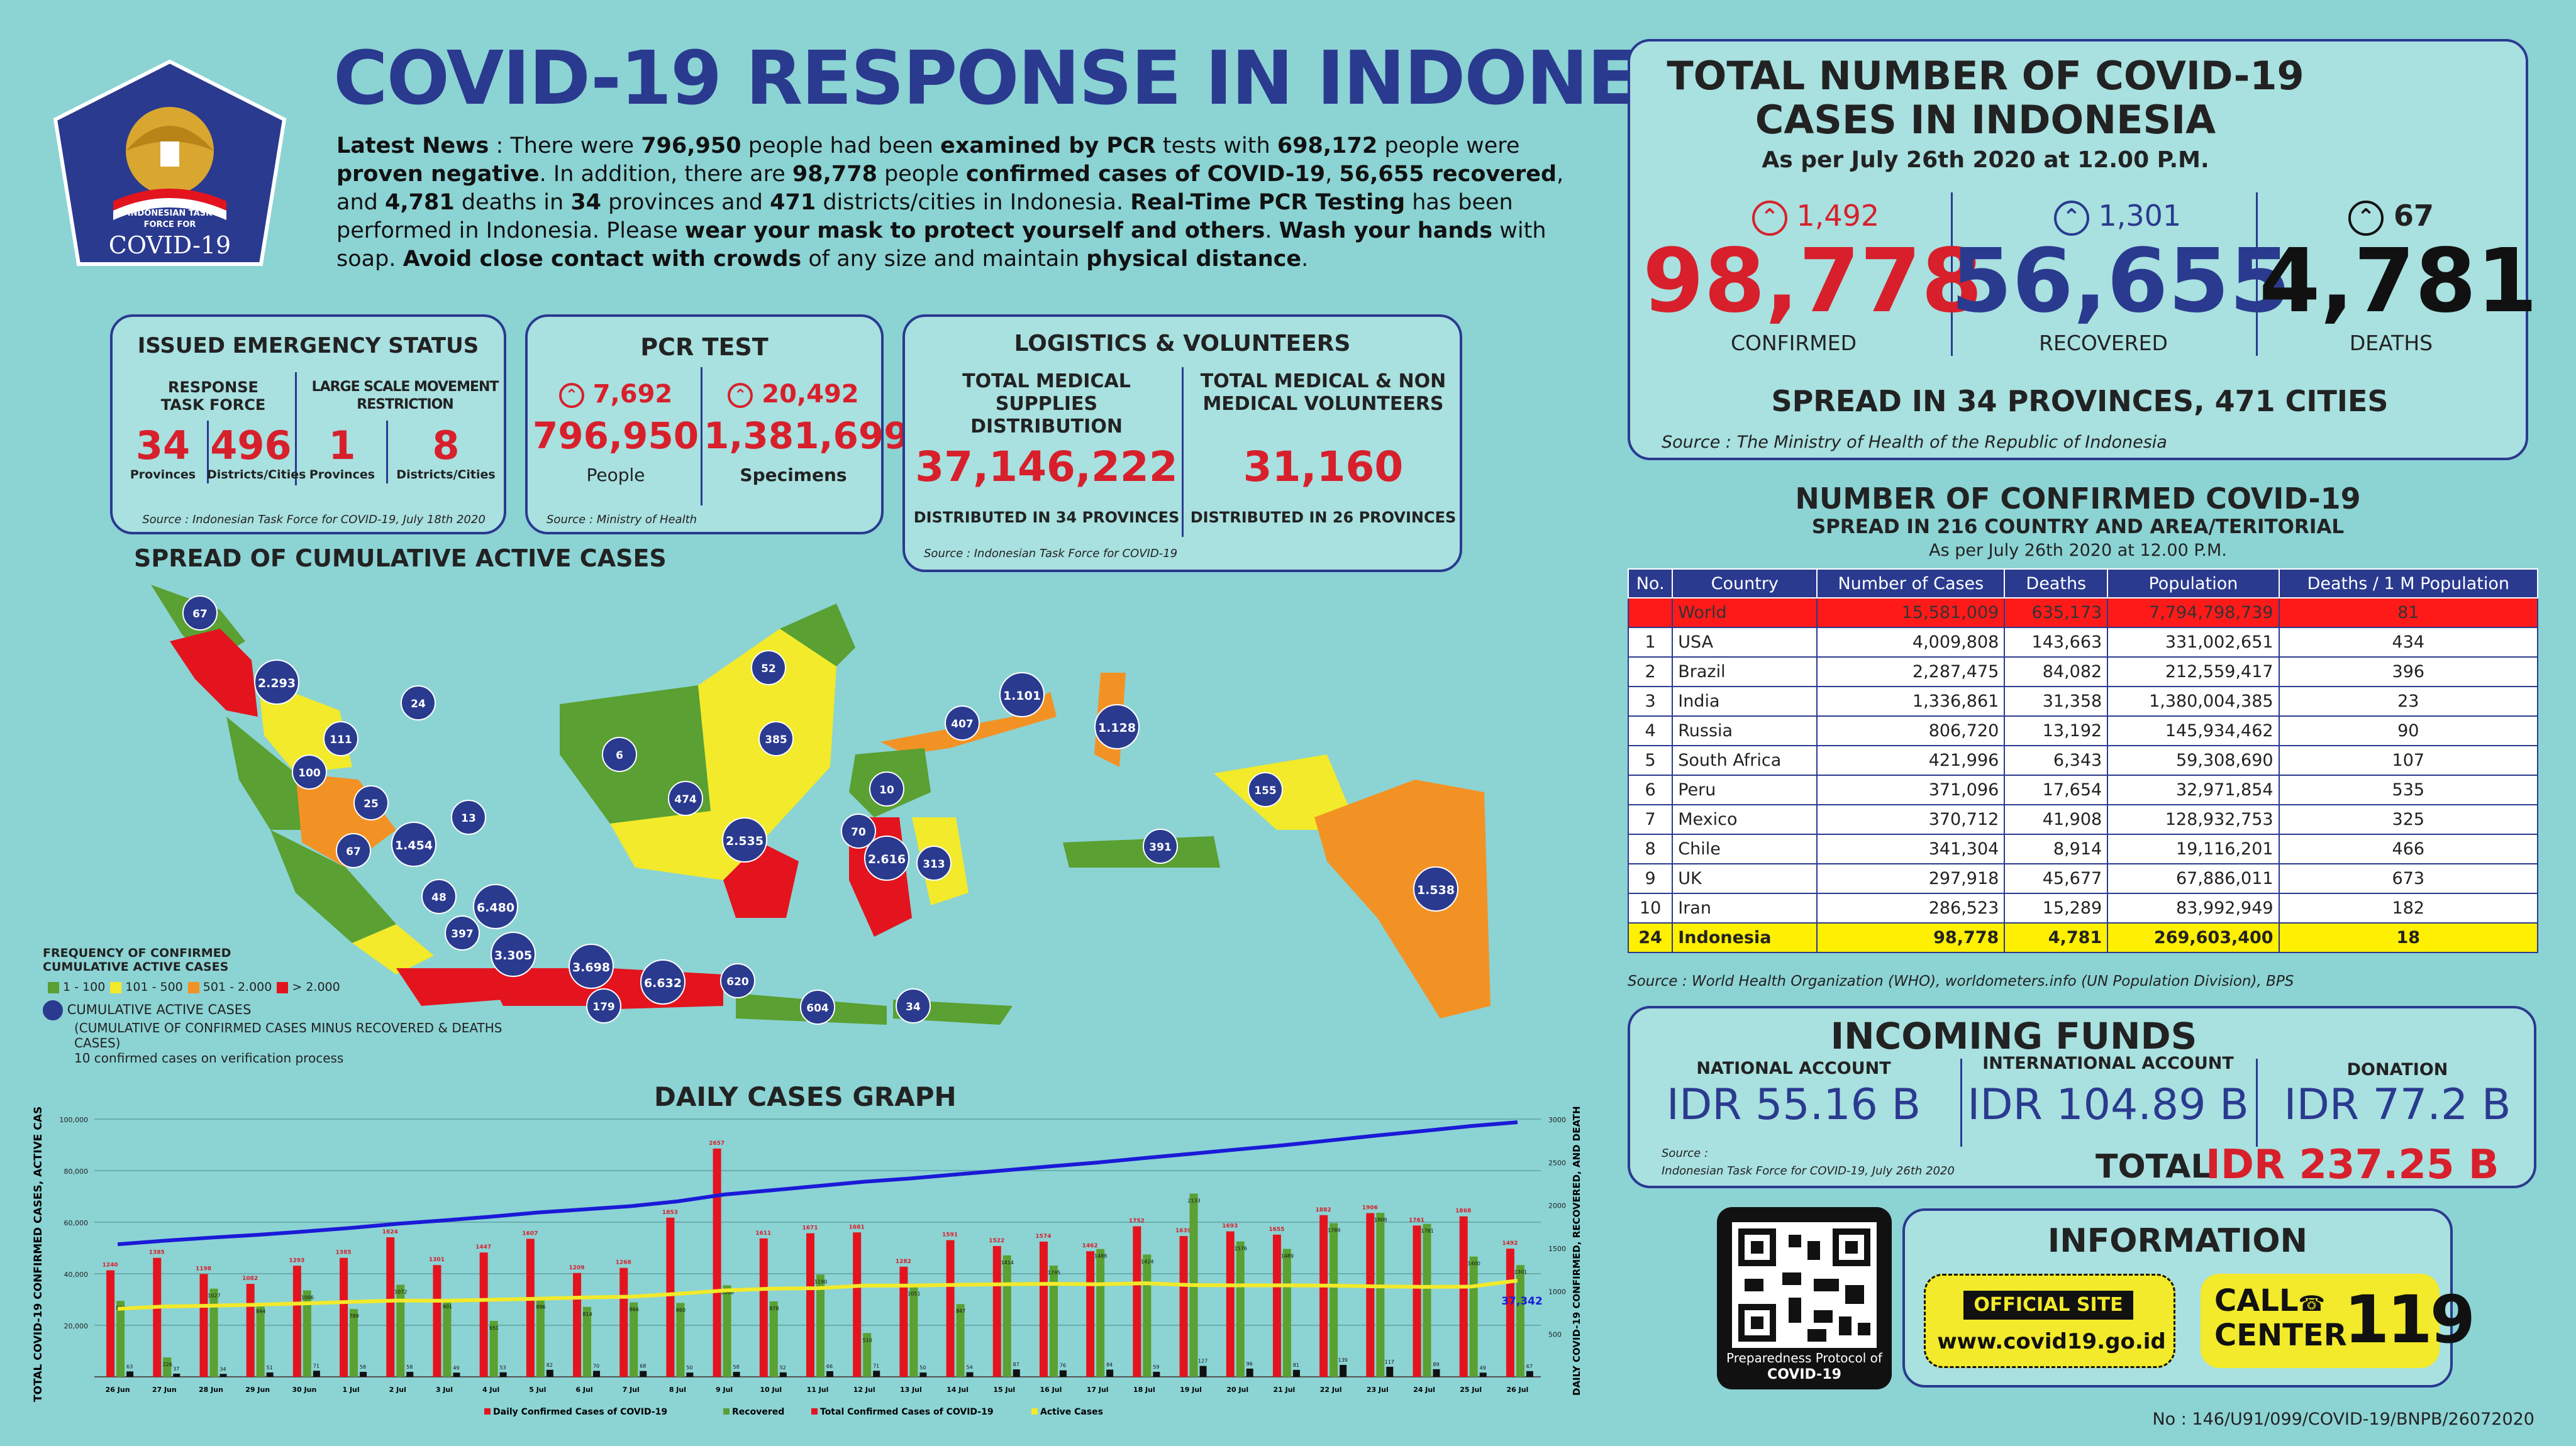 This screenshot has width=2576, height=1446. Describe the element at coordinates (400, 558) in the screenshot. I see `map-title: SPREAD OF CUMULATIVE ACTIVE CASES` at that location.